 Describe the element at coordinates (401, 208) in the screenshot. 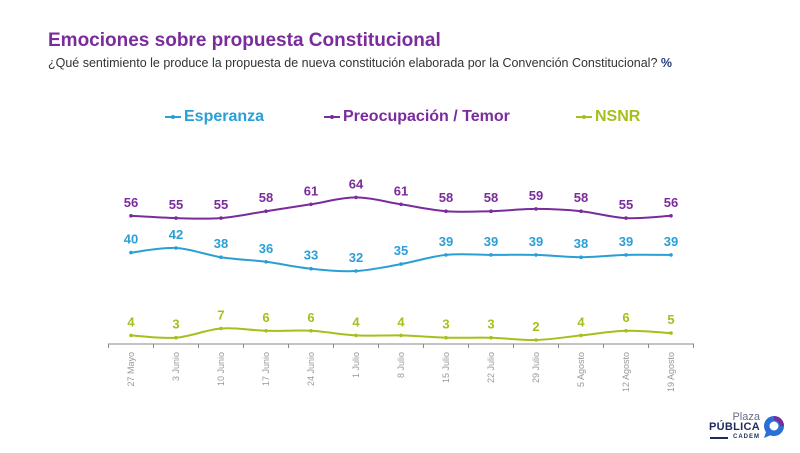

I see `series-line-preocupaci-n-temor` at that location.